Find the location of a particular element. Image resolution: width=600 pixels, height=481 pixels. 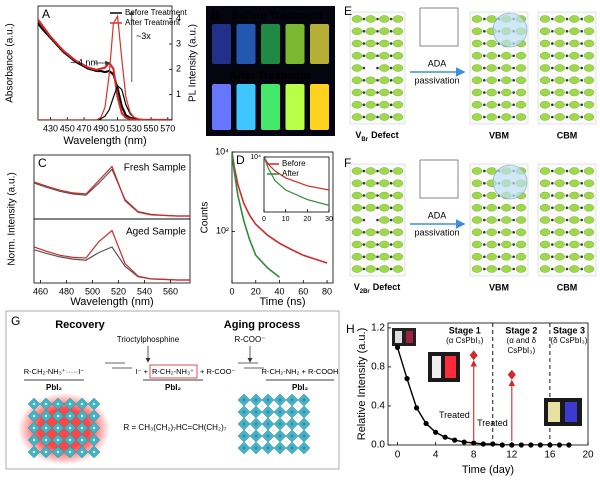

x-axis-label: Time (day) is located at coordinates (488, 470).